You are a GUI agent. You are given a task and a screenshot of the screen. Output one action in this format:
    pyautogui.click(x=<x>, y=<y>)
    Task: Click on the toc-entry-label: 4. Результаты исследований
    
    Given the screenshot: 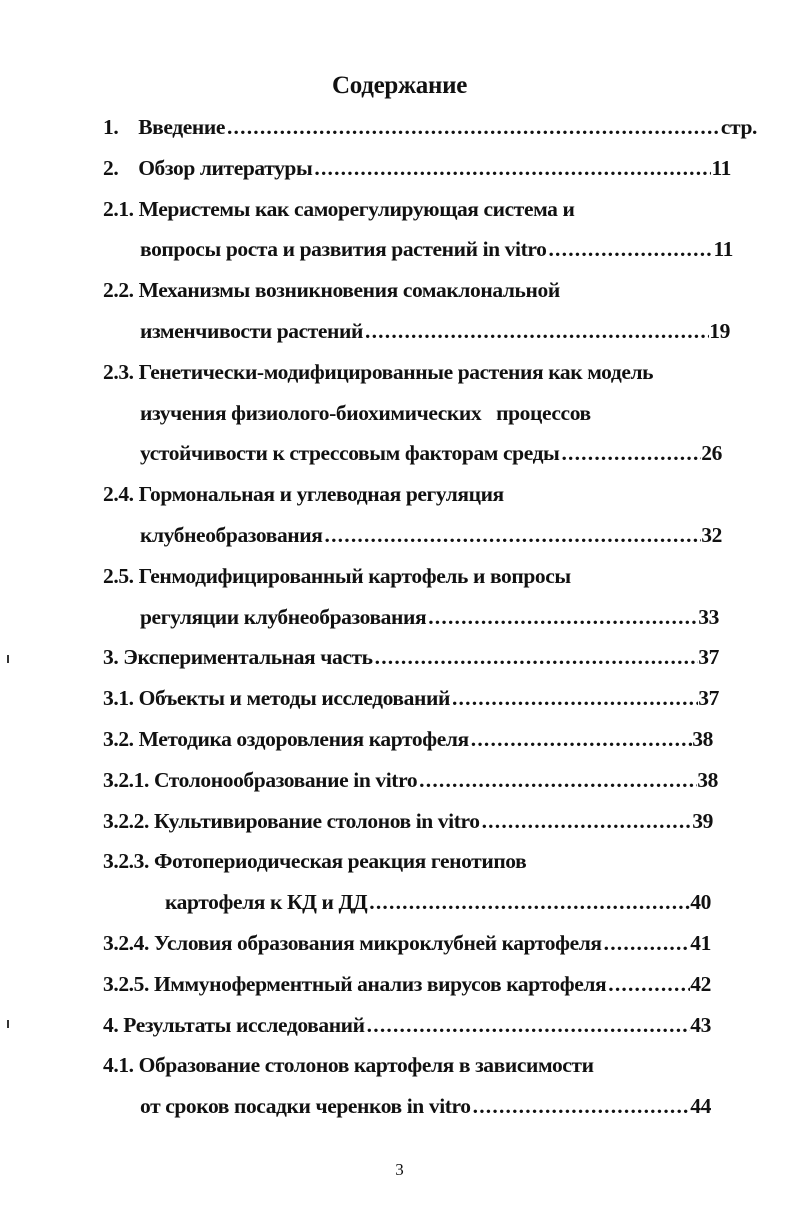 What is the action you would take?
    pyautogui.click(x=234, y=1024)
    